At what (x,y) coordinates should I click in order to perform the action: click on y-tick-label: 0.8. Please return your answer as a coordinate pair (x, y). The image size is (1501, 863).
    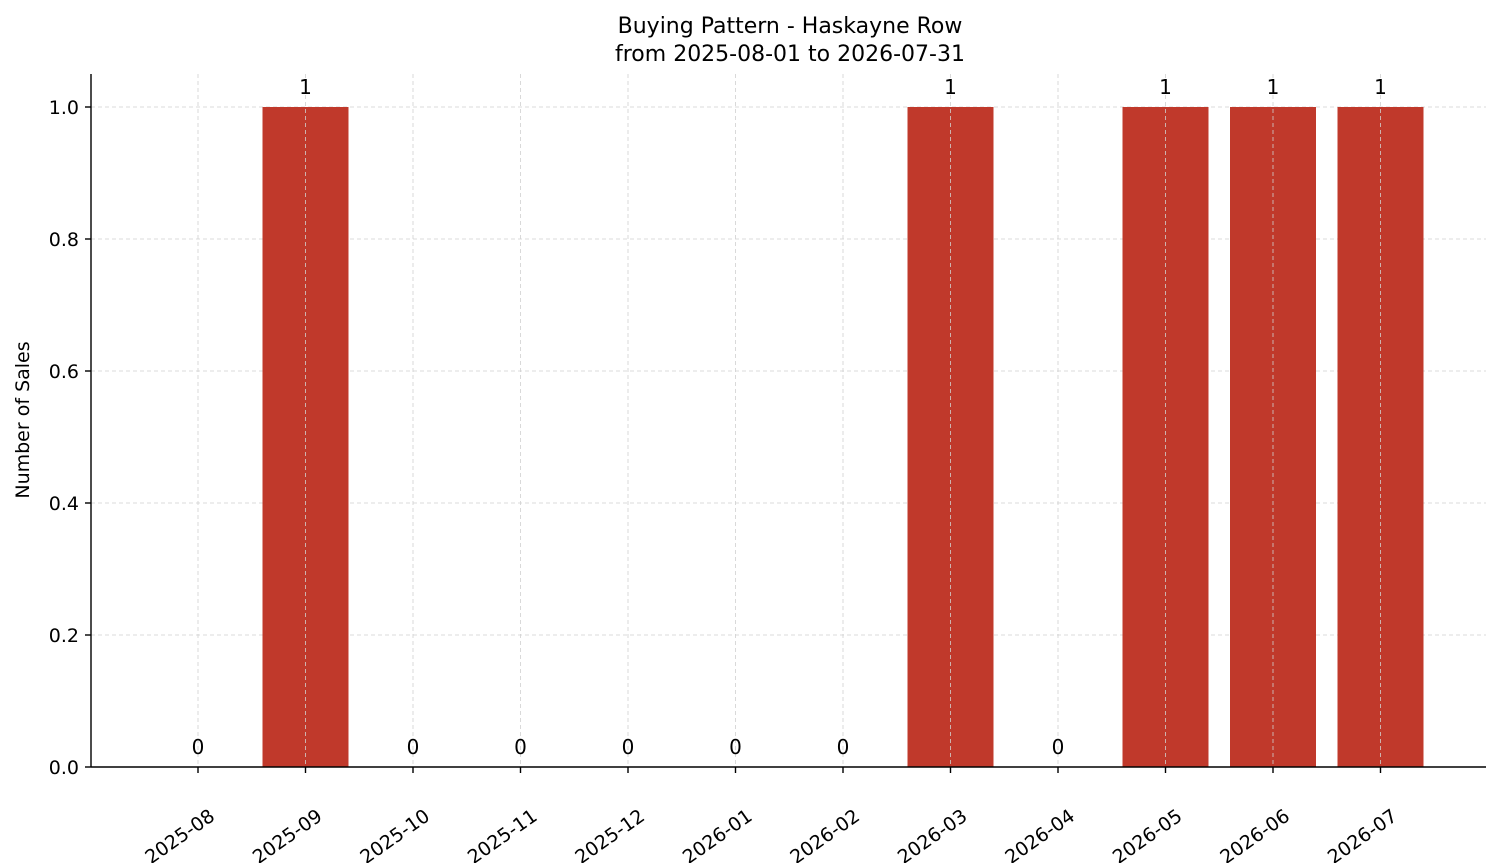
    Looking at the image, I should click on (64, 240).